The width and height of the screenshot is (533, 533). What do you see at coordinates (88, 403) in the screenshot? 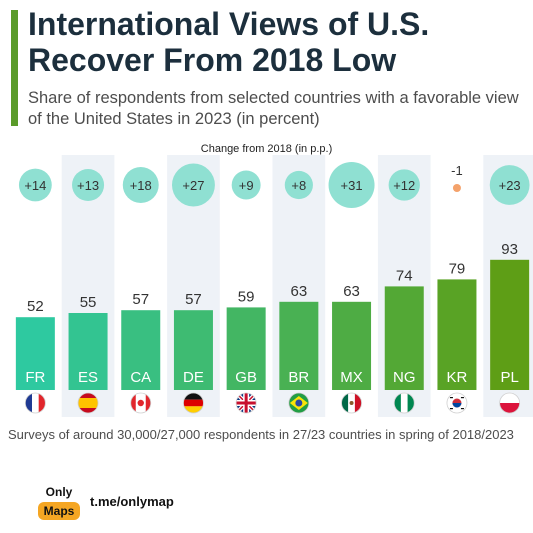
I see `flag-es-icon` at bounding box center [88, 403].